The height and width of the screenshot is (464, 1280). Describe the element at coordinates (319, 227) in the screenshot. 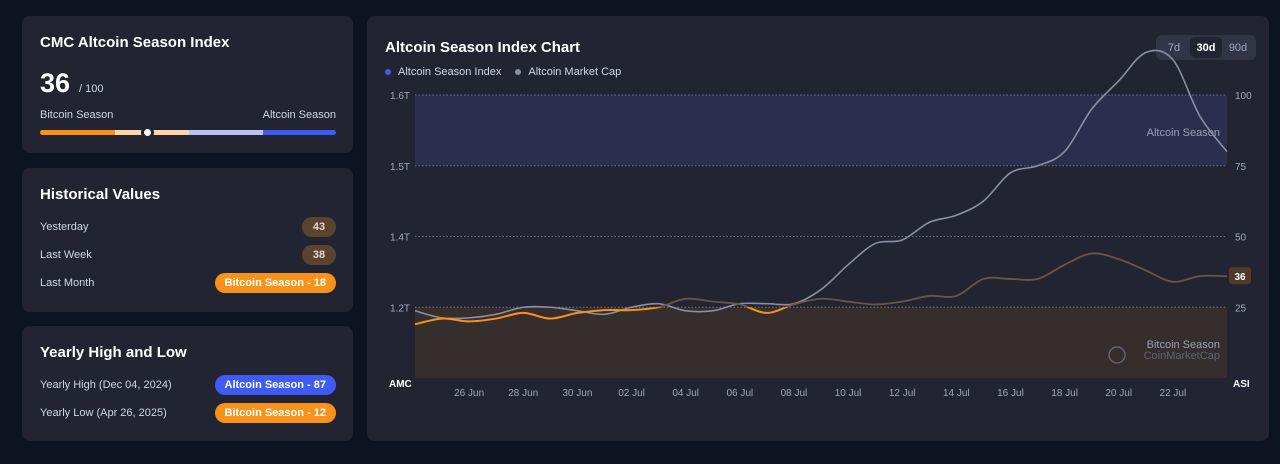

I see `yesterday-value: 43` at that location.